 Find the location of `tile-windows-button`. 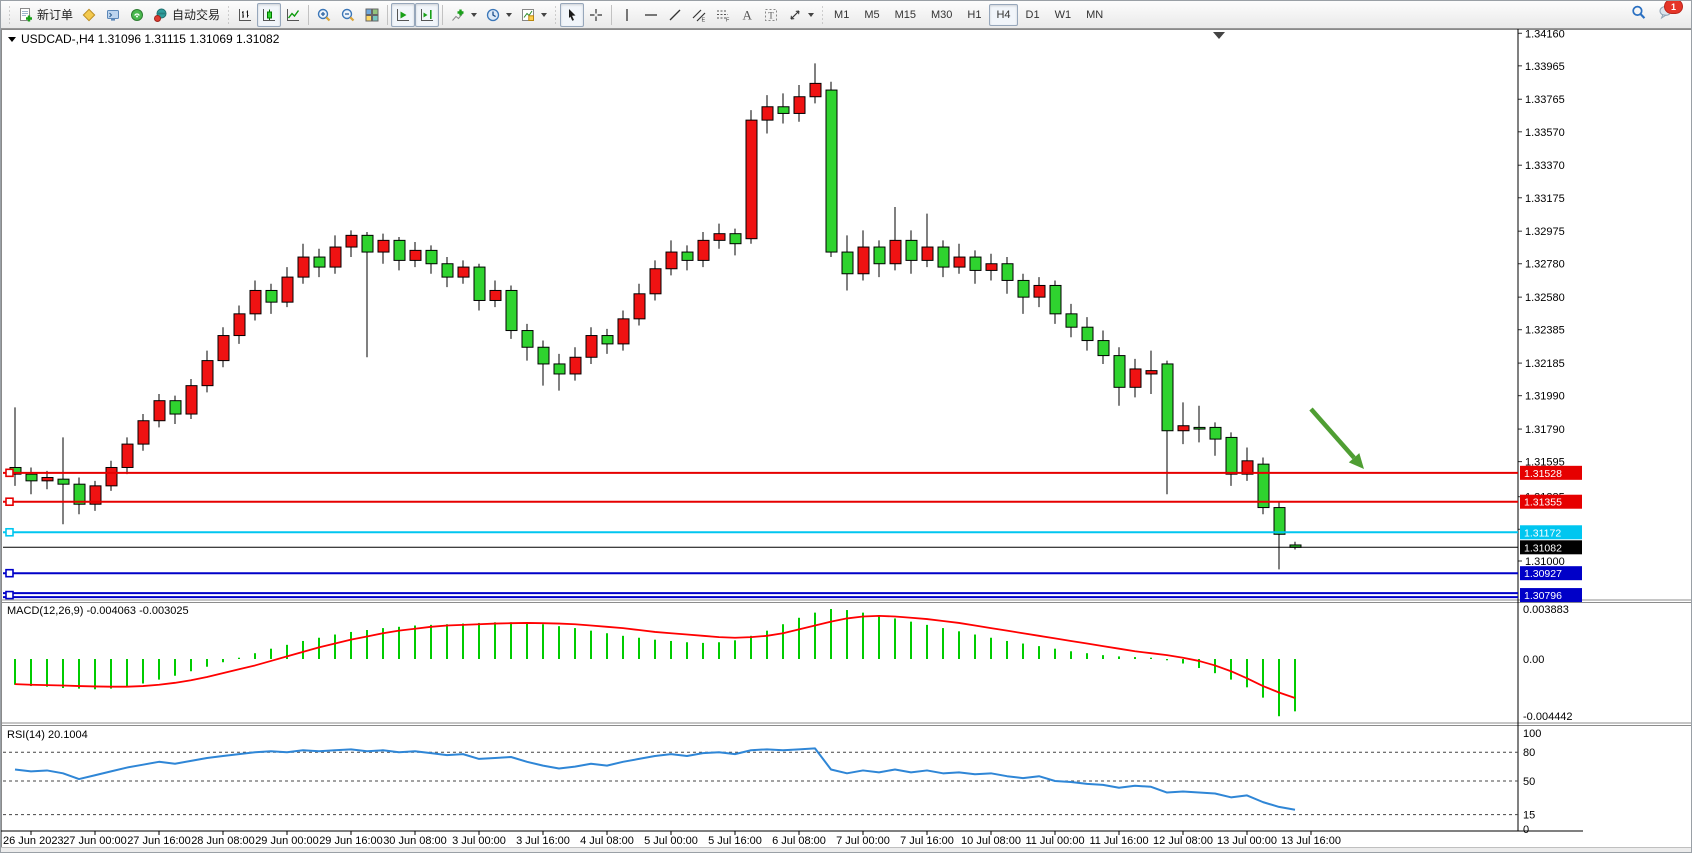

tile-windows-button is located at coordinates (372, 15).